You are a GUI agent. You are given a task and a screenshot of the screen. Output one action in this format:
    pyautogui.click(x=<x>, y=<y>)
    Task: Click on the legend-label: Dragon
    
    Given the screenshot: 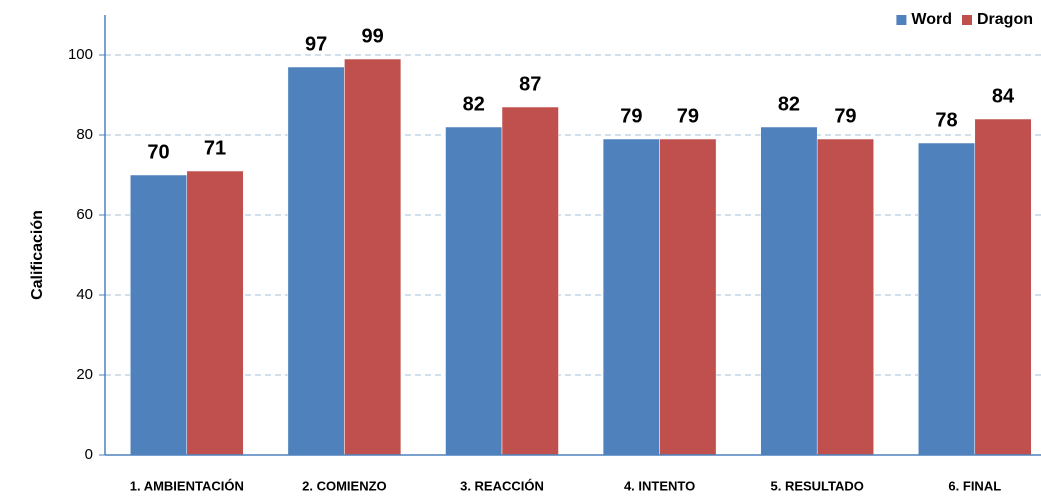 What is the action you would take?
    pyautogui.click(x=1005, y=19)
    